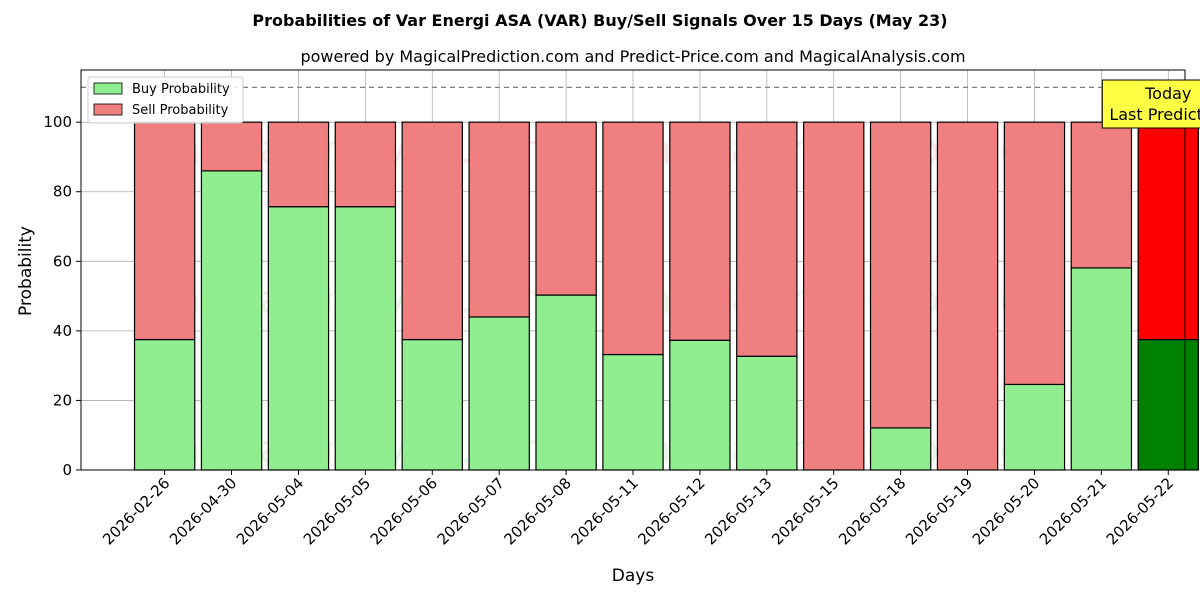 This screenshot has width=1200, height=600. Describe the element at coordinates (62, 261) in the screenshot. I see `y-tick-label: 60` at that location.